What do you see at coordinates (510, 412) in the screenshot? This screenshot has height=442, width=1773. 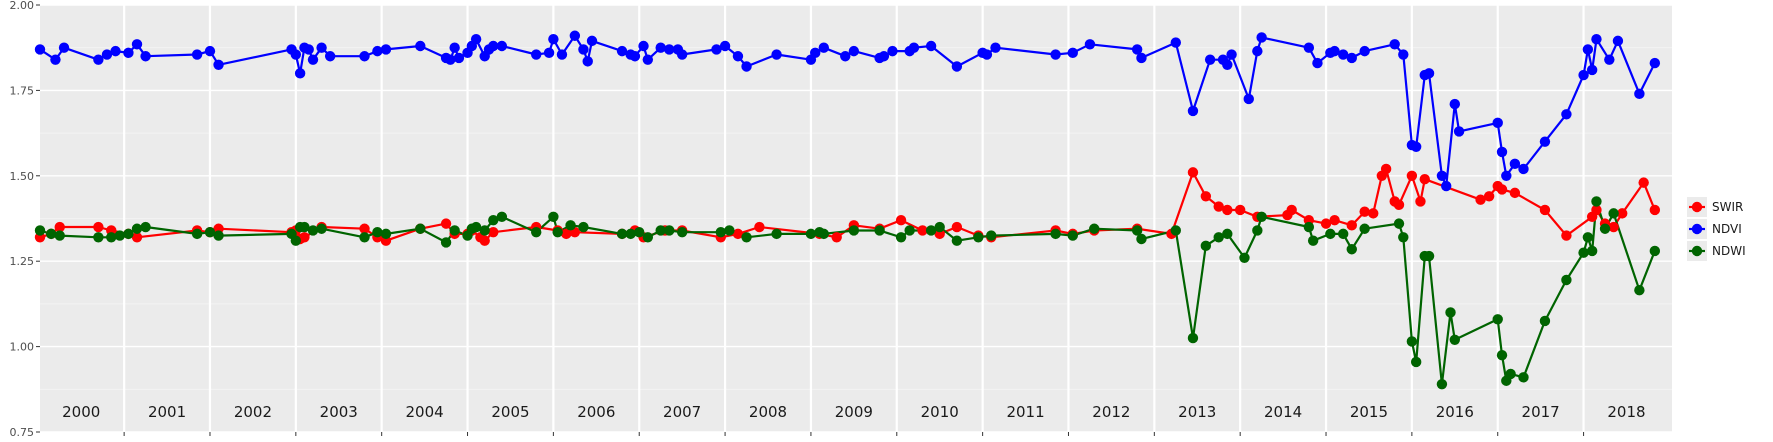 I see `year-label-2005: 2005` at bounding box center [510, 412].